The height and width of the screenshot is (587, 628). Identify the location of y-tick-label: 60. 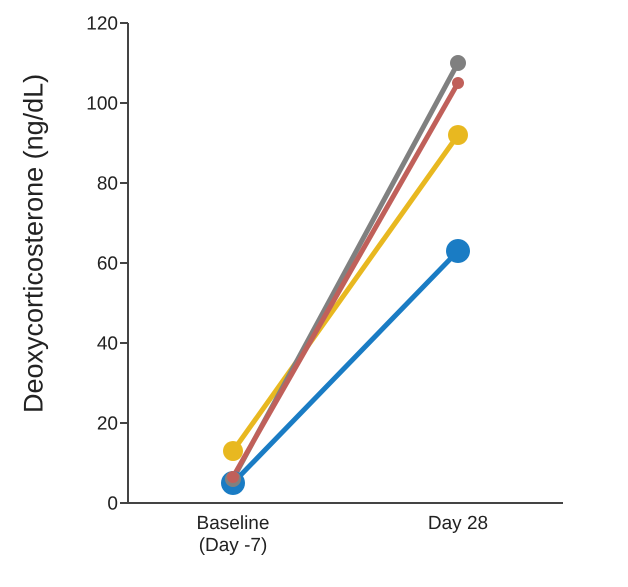
(107, 264).